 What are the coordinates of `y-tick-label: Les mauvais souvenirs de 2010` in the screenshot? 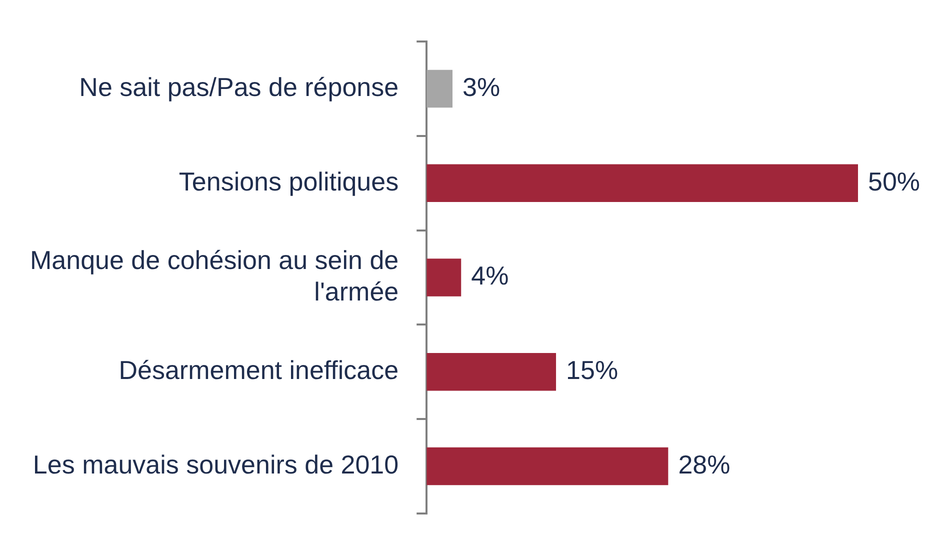 It's located at (215, 464).